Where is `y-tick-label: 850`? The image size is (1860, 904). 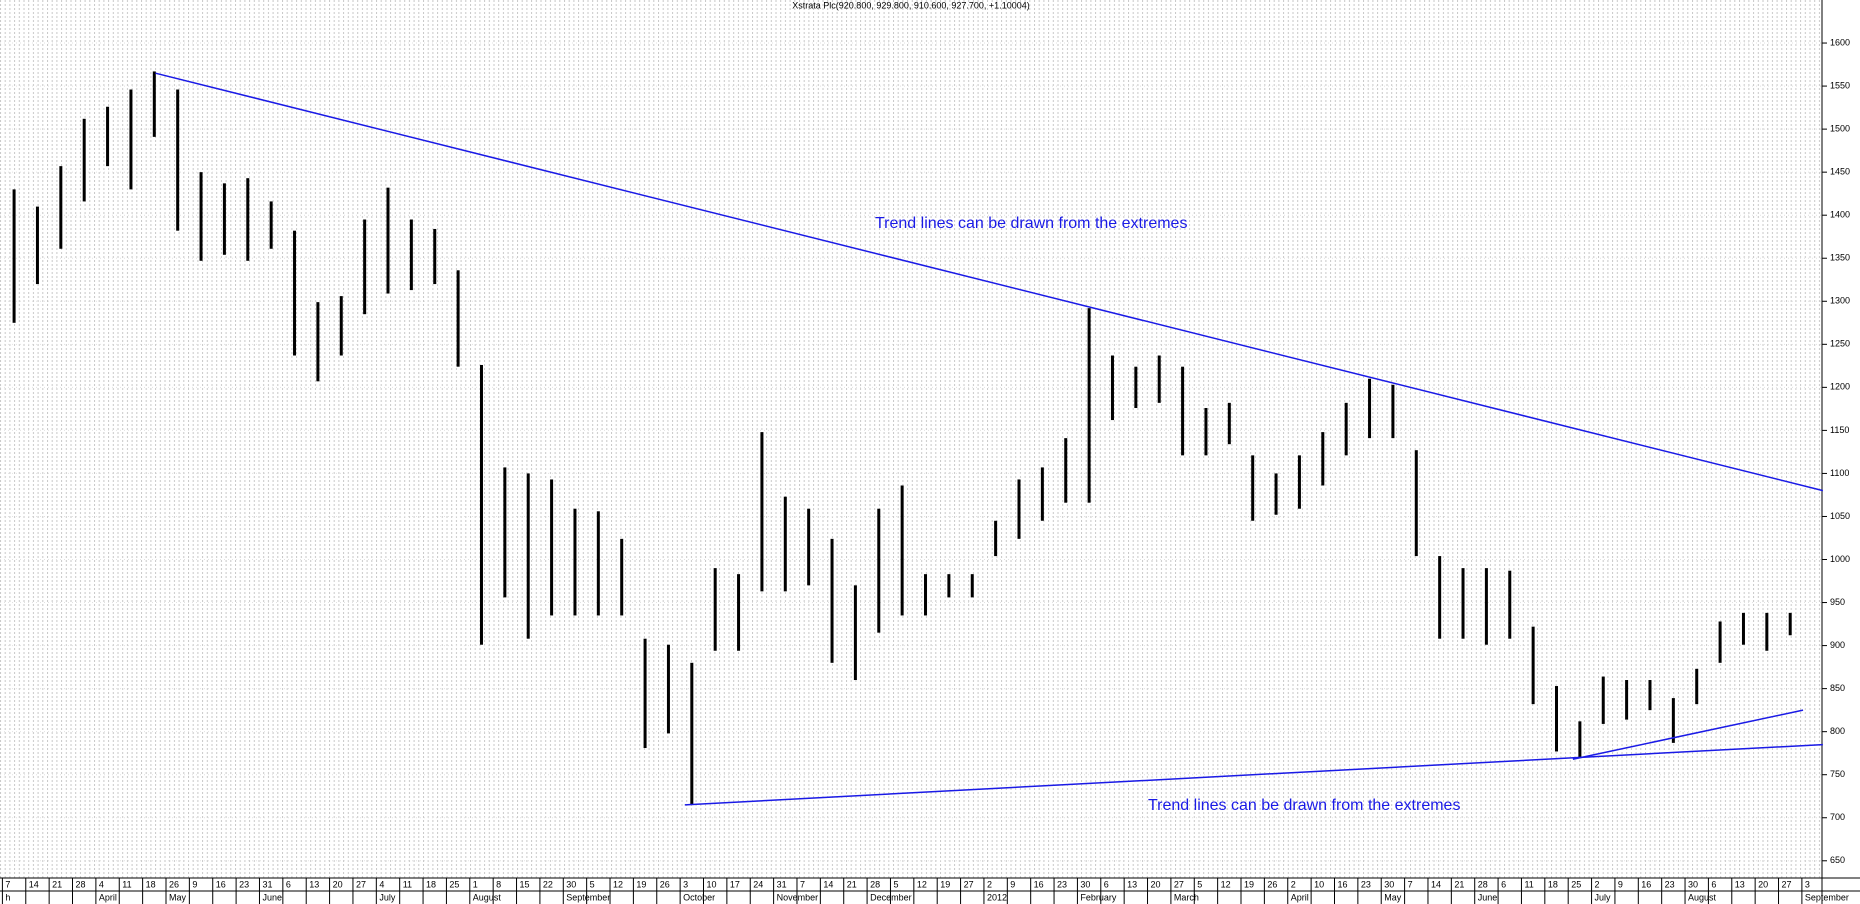 y-tick-label: 850 is located at coordinates (1837, 688).